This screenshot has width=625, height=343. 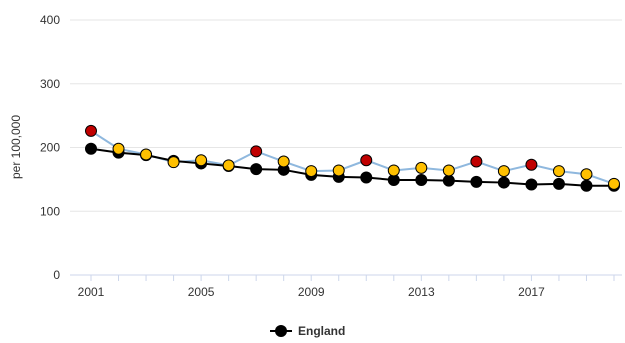 I want to click on x-tick-label: 2013, so click(x=421, y=292).